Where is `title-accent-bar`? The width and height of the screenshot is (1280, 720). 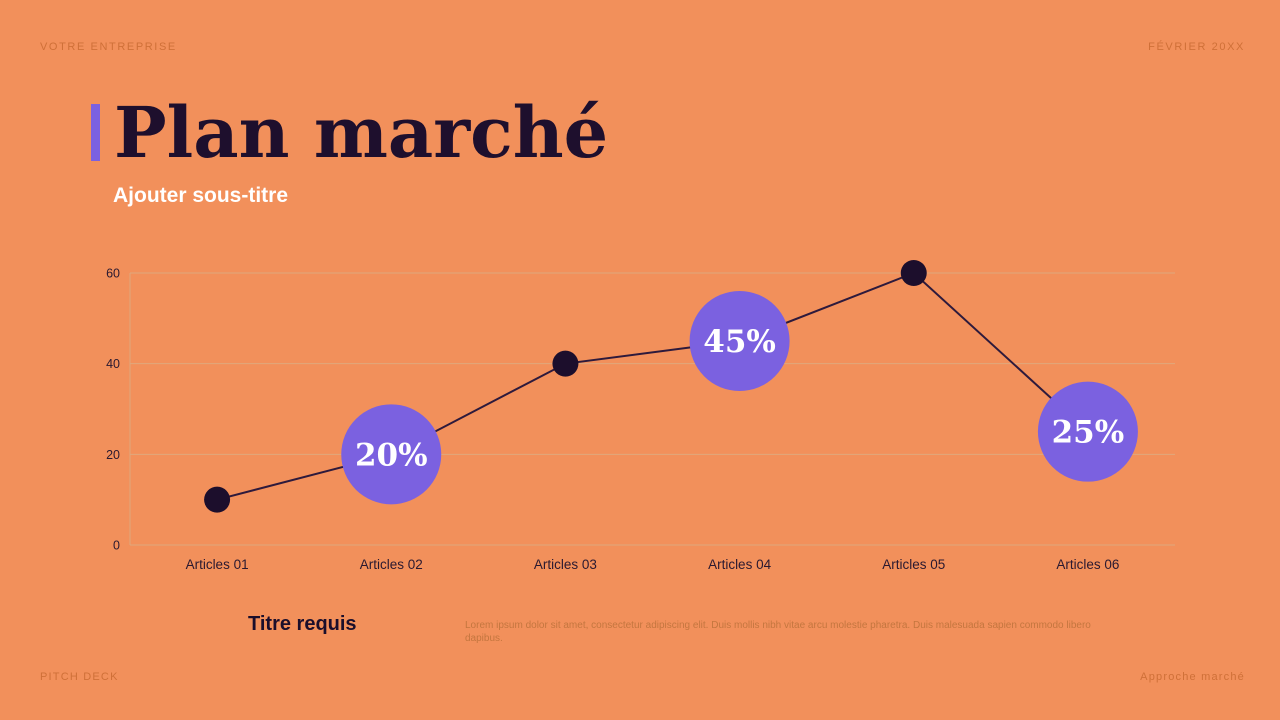
title-accent-bar is located at coordinates (95, 133).